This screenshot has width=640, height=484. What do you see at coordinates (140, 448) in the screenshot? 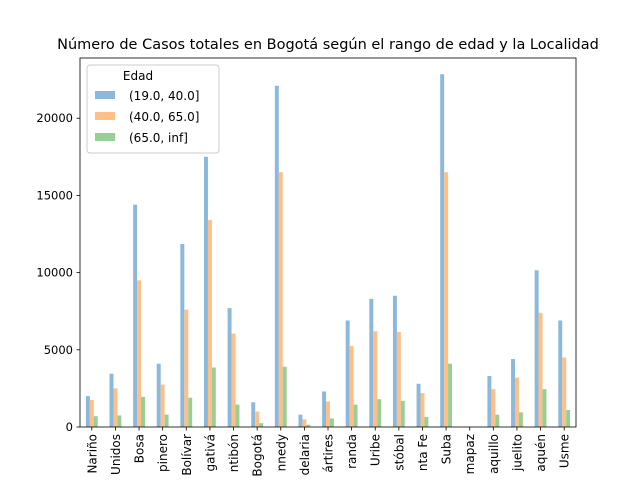
I see `x-tick-label: Bosa` at bounding box center [140, 448].